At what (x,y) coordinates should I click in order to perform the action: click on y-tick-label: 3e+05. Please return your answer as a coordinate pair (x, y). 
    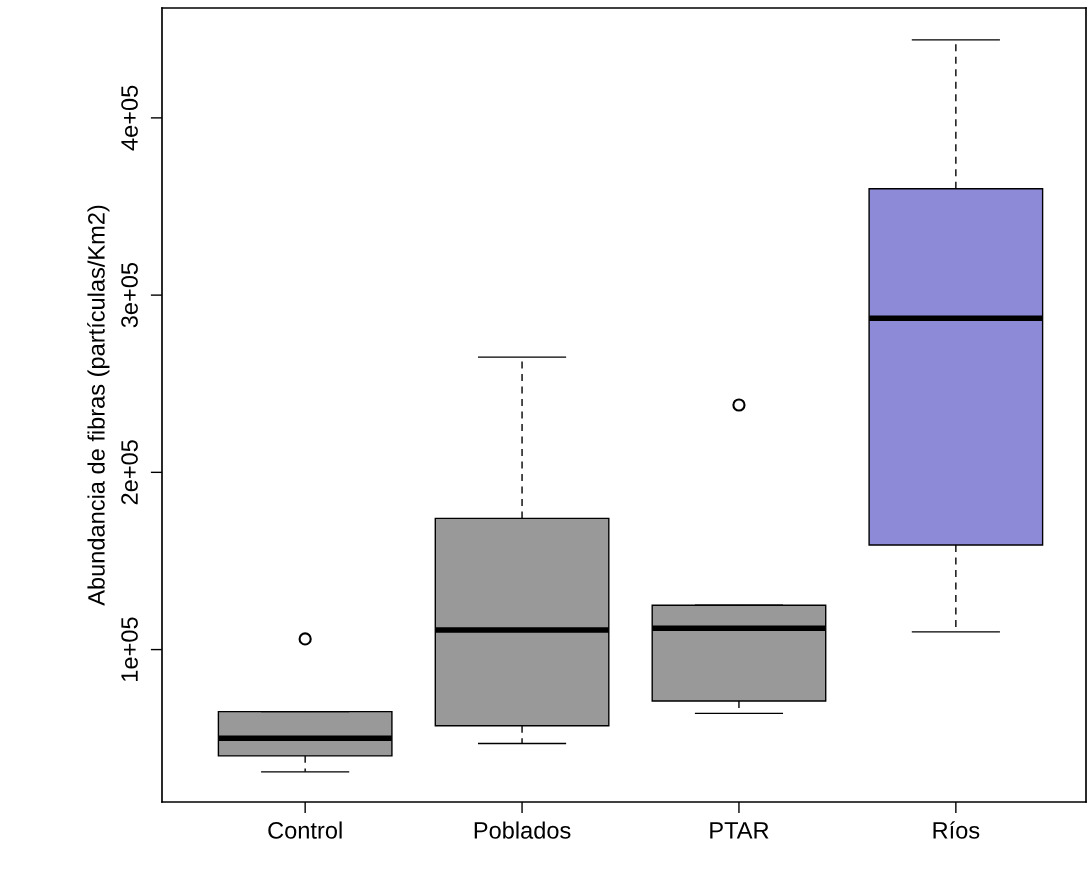
    Looking at the image, I should click on (129, 295).